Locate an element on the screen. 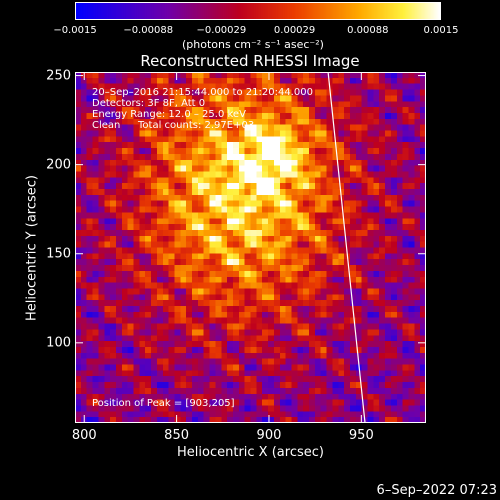 The height and width of the screenshot is (500, 500). time-range-text: 20–Sep–2016 21:15:44.000 to 21:20:44.000 is located at coordinates (202, 92).